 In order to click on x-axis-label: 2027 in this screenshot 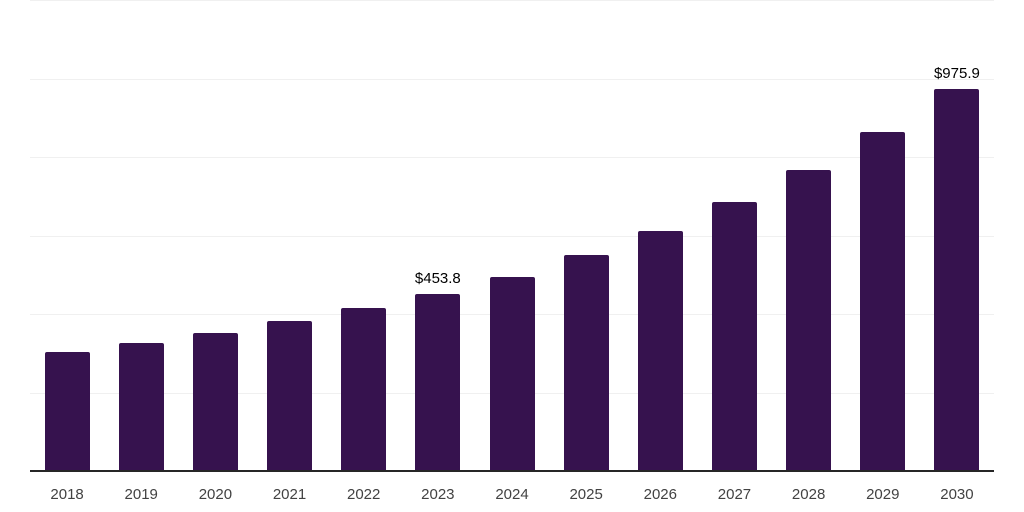, I will do `click(734, 494)`.